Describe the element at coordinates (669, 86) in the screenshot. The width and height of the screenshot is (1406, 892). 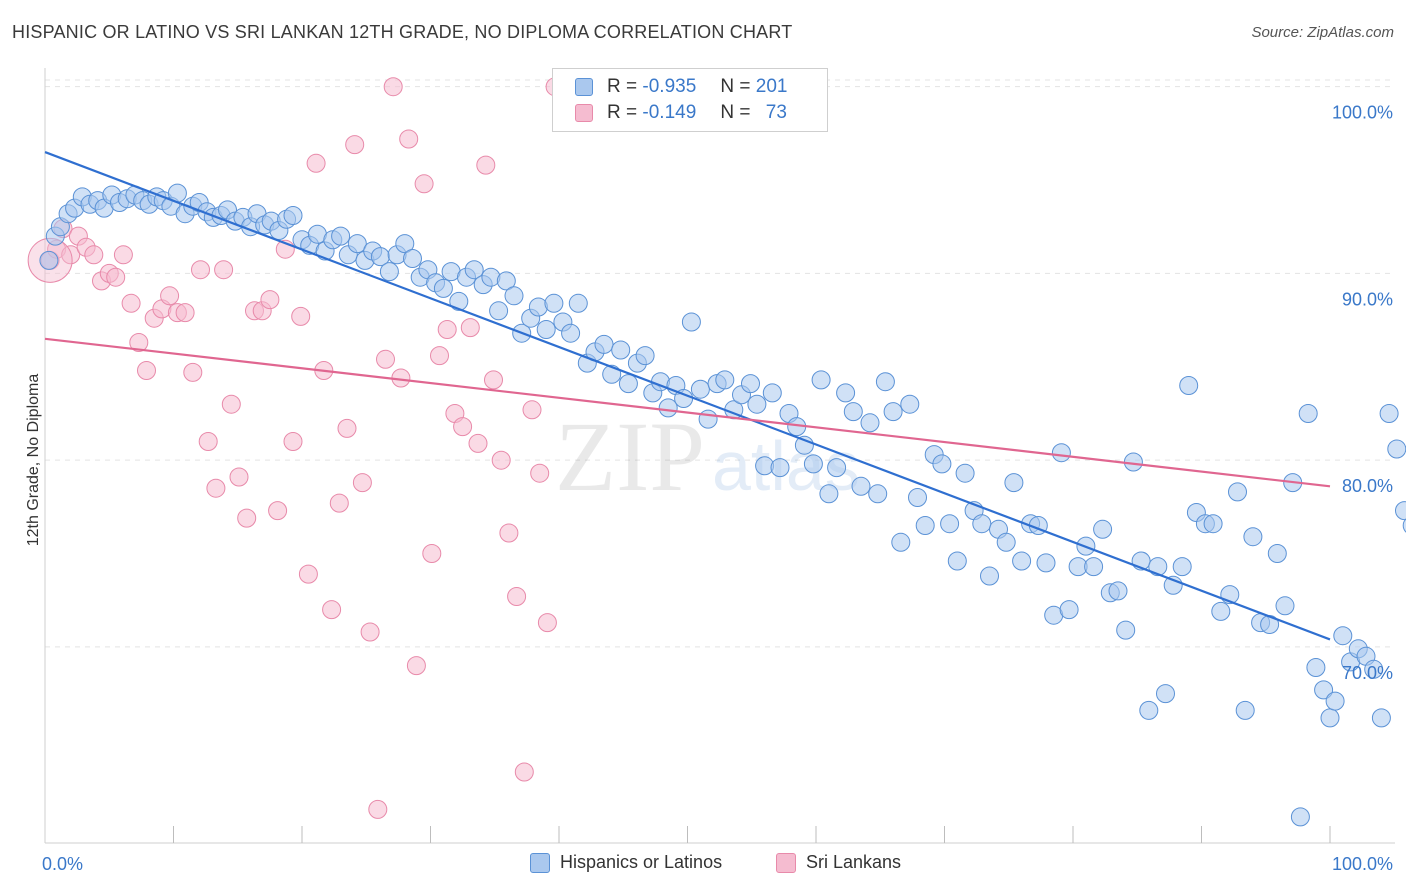
I see `legend-r-value: -0.935` at that location.